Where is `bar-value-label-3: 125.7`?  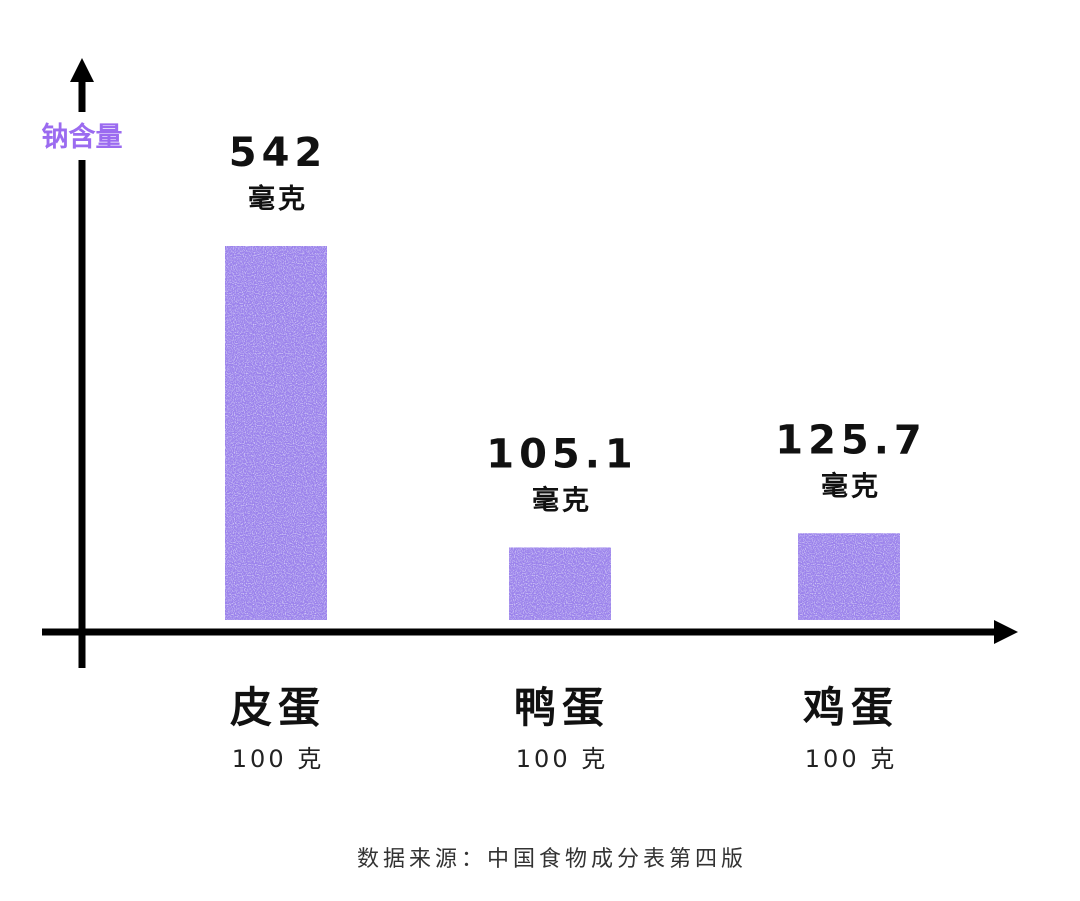 bar-value-label-3: 125.7 is located at coordinates (851, 440).